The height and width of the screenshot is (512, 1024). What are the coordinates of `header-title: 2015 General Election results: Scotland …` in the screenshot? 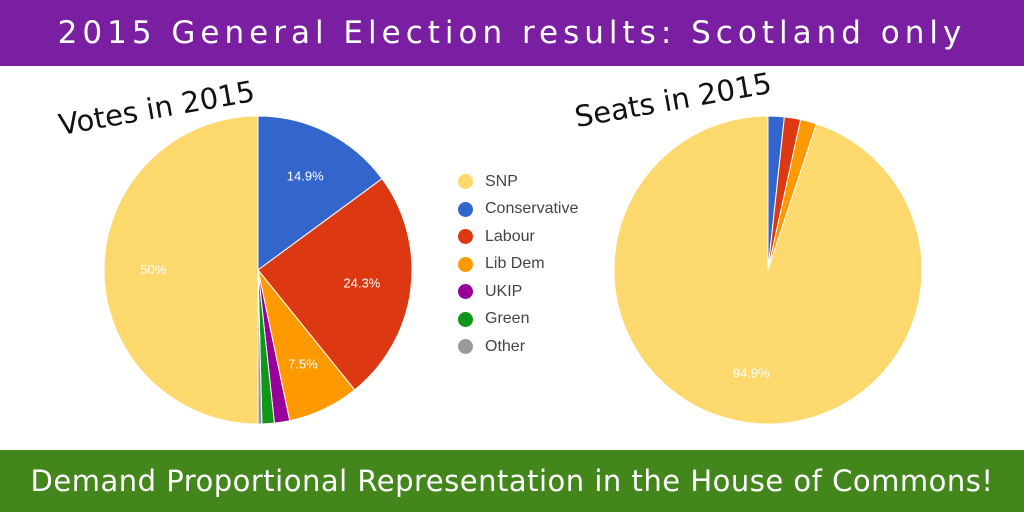 It's located at (512, 33).